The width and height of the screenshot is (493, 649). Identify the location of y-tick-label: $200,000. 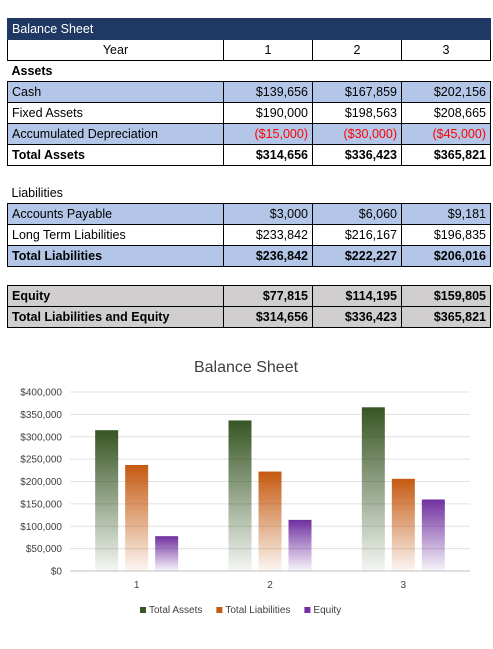
(41, 482).